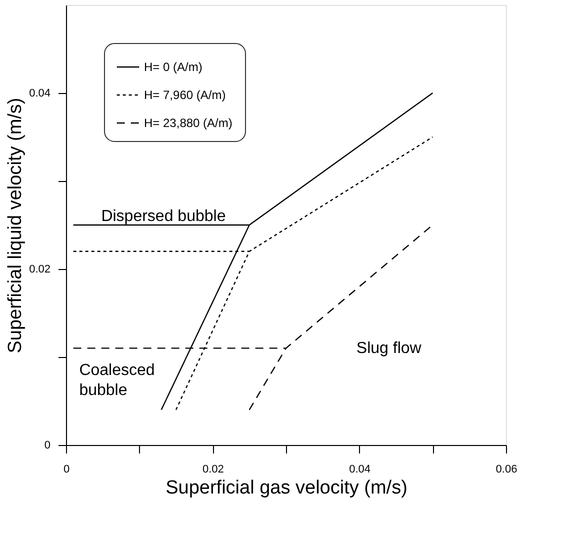 The height and width of the screenshot is (543, 574). I want to click on x-tick-label: 0.06, so click(507, 470).